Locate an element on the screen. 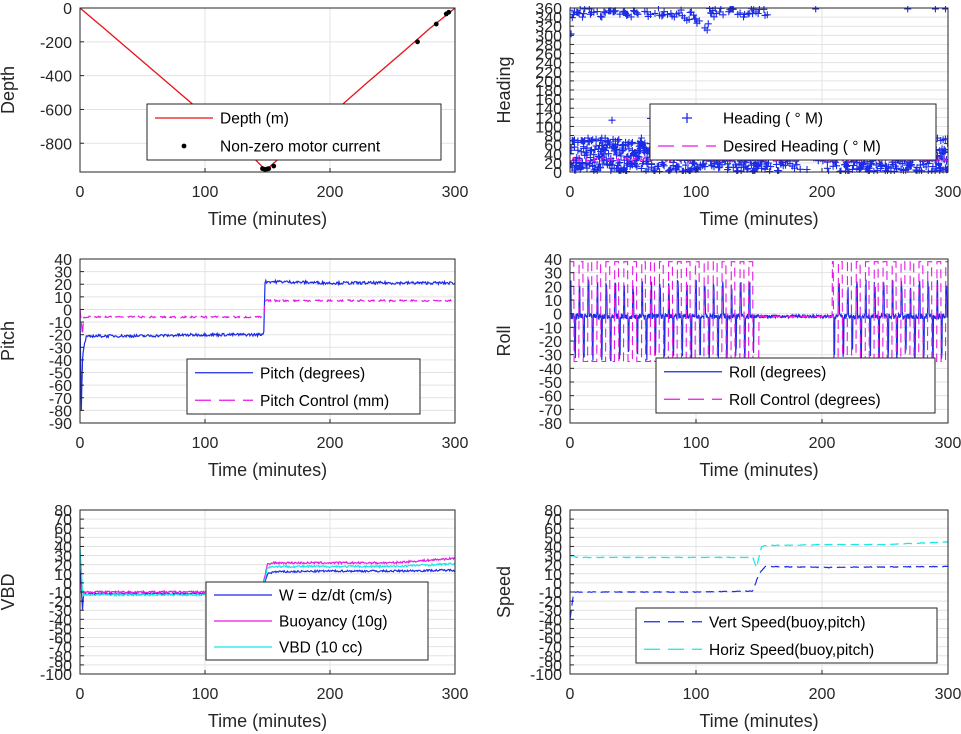 This screenshot has width=961, height=734. y-tick-label: 60 is located at coordinates (553, 146).